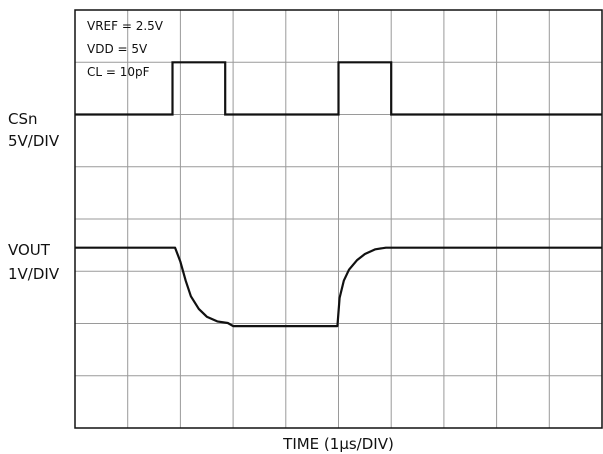 This screenshot has height=454, width=603. Describe the element at coordinates (29, 250) in the screenshot. I see `channel-label-vout: VOUT` at that location.